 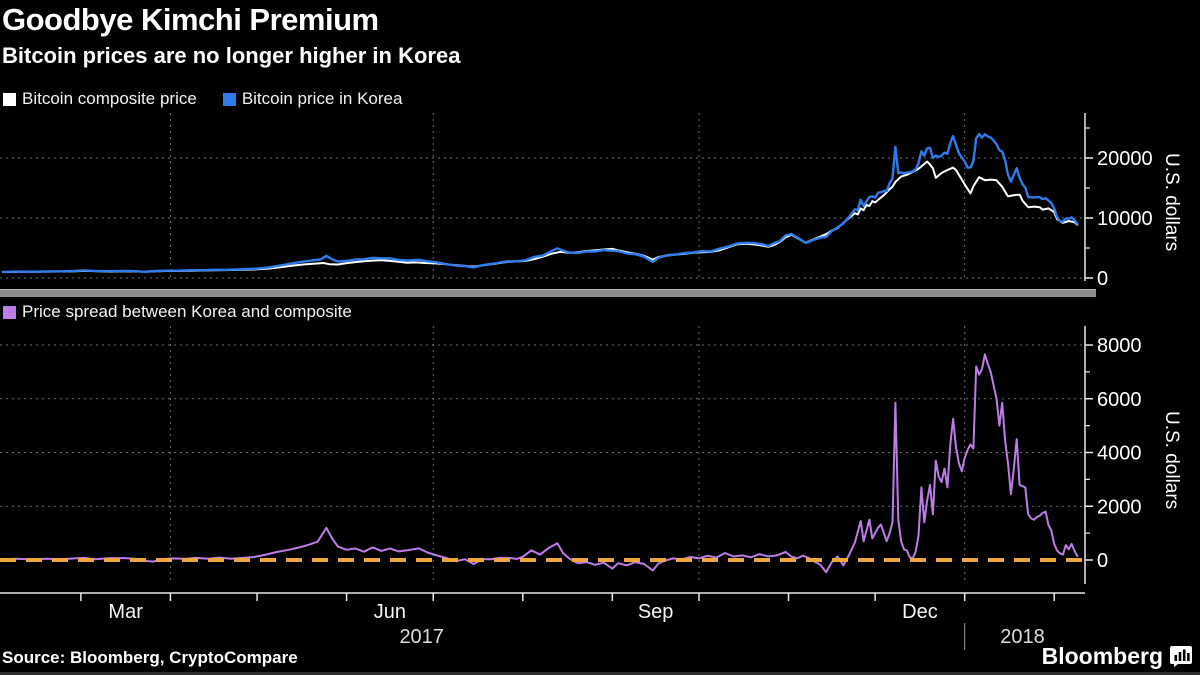 I want to click on legend-item-korea: Bitcoin price in Korea, so click(x=312, y=99).